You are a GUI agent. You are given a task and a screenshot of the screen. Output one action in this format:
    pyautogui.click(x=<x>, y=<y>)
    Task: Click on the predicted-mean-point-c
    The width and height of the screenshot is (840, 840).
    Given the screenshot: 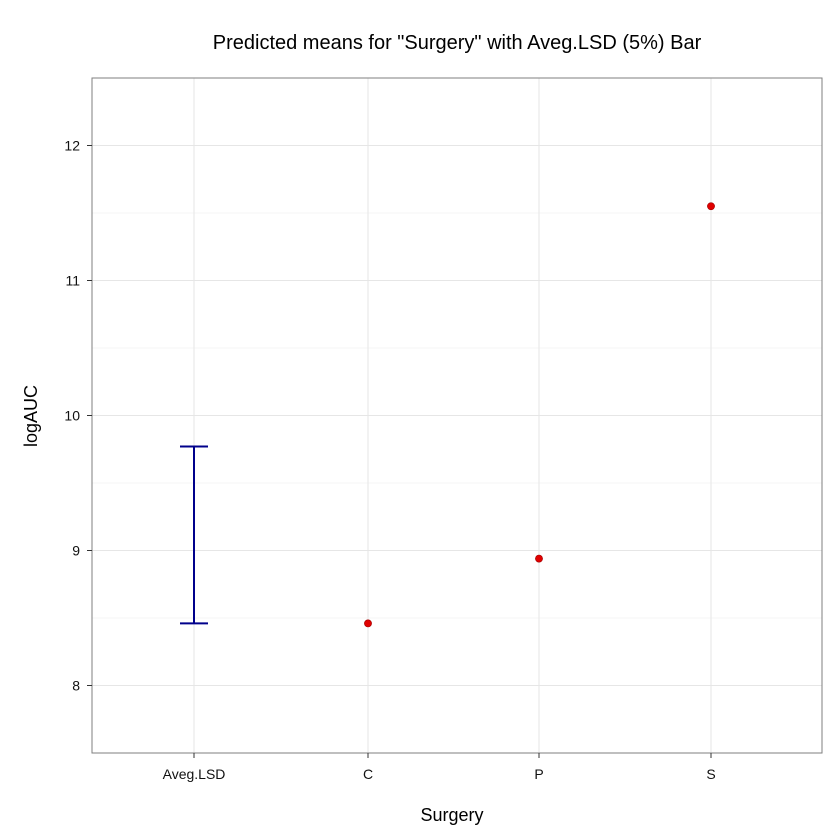 What is the action you would take?
    pyautogui.click(x=368, y=623)
    